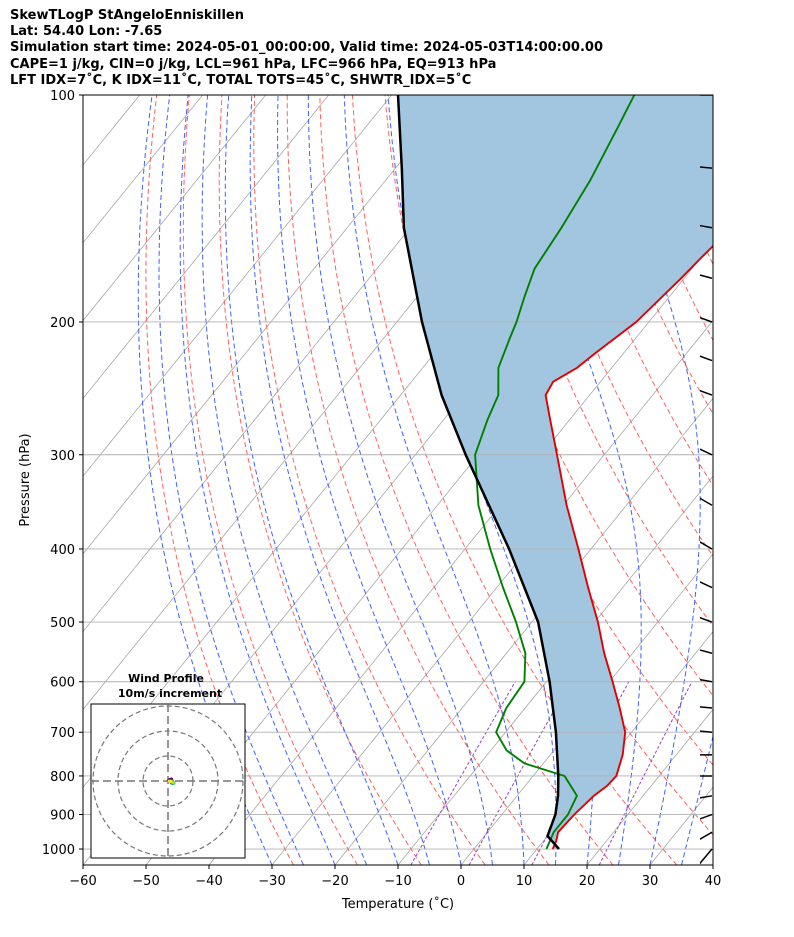  I want to click on y-tick-label: 700, so click(62, 733).